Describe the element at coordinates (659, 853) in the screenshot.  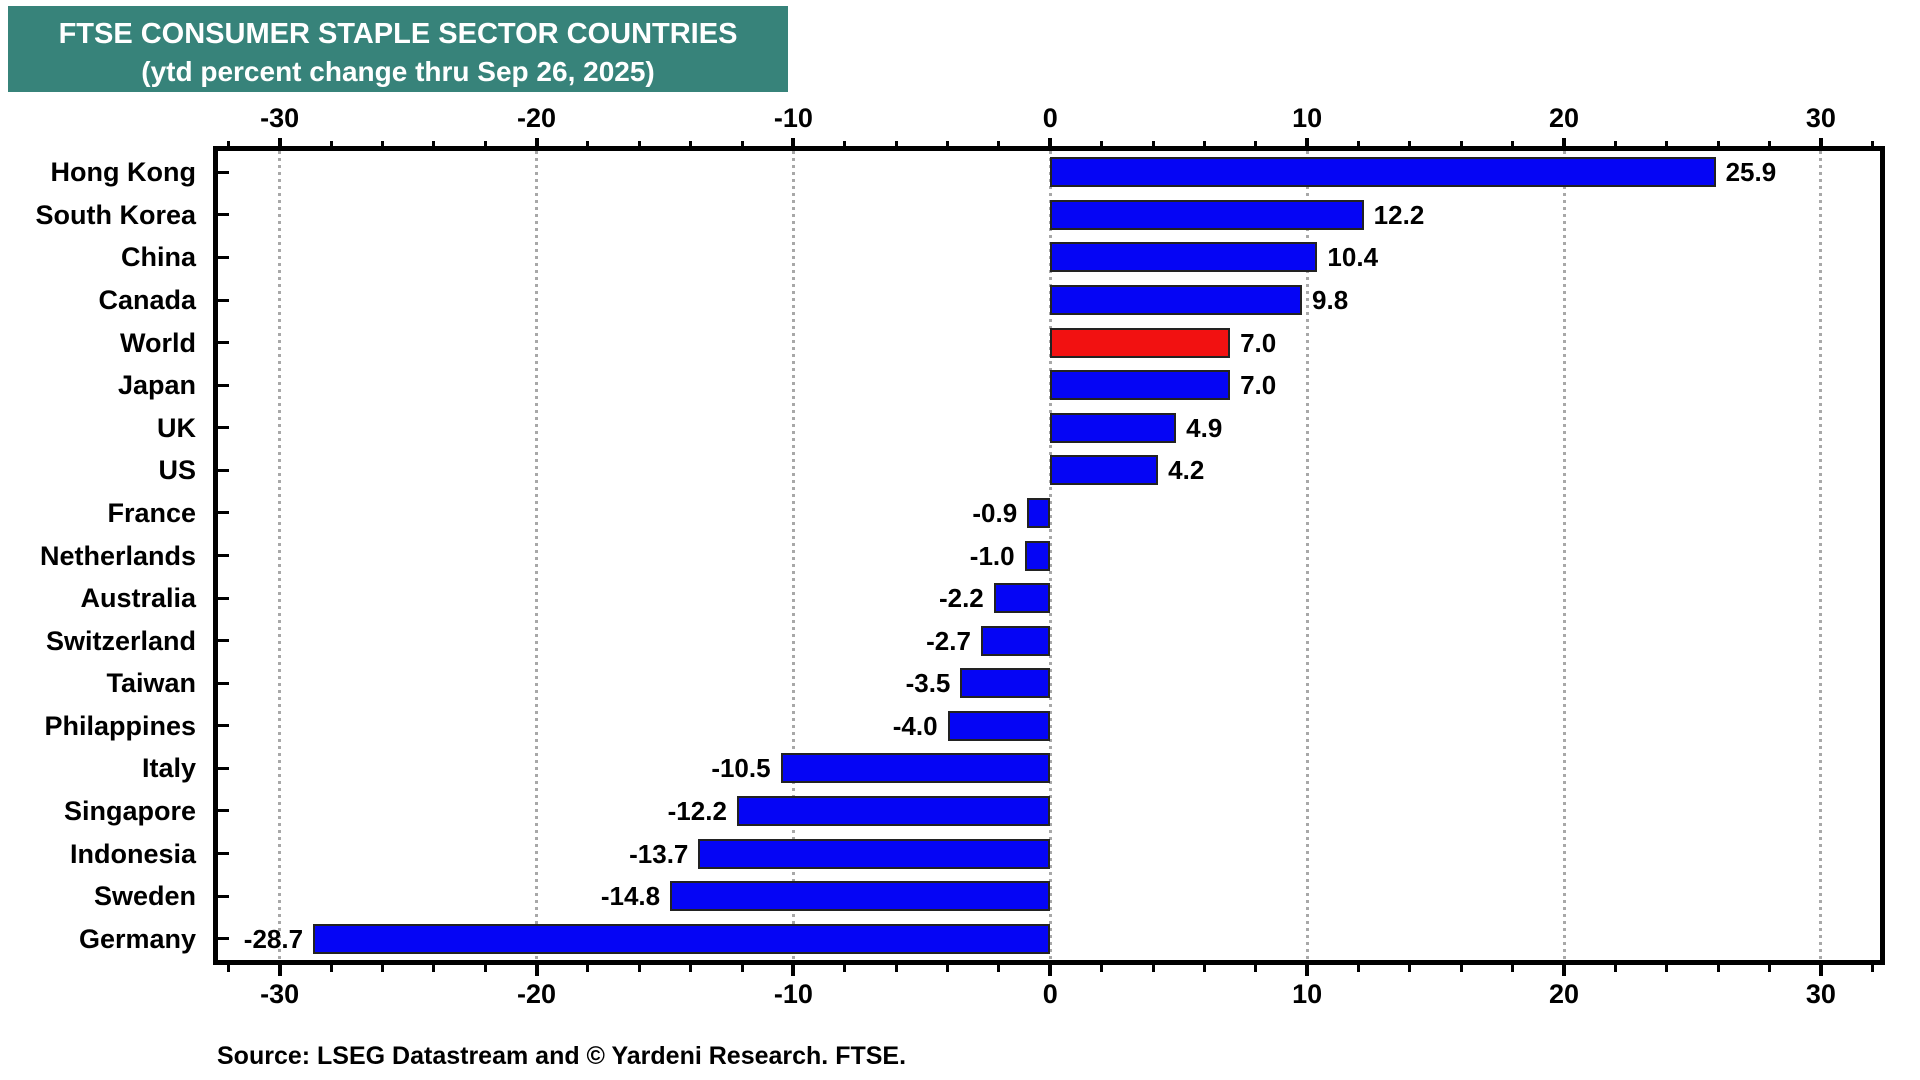
I see `bar-value-label: -13.7` at that location.